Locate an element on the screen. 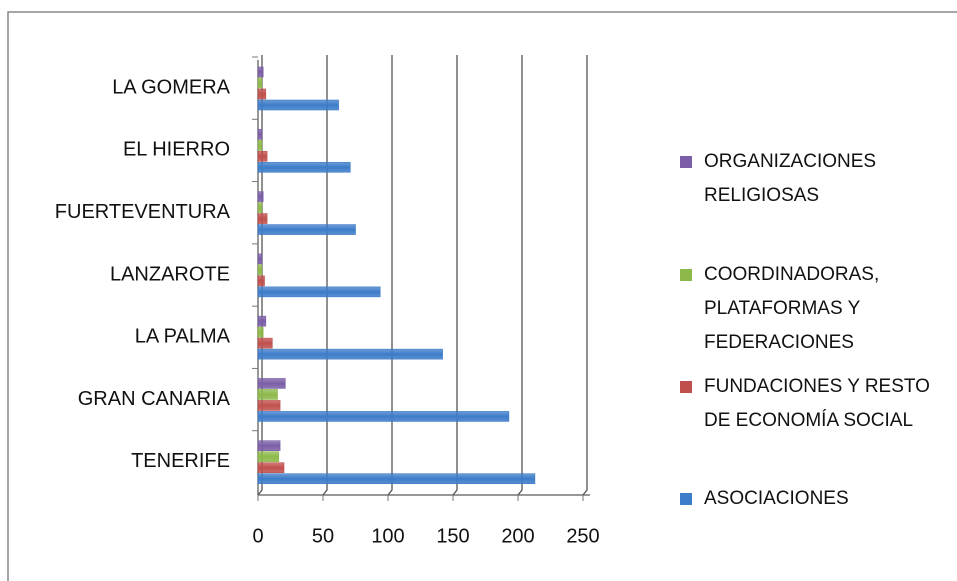 This screenshot has width=957, height=581. legend-item: ASOCIACIONES is located at coordinates (816, 499).